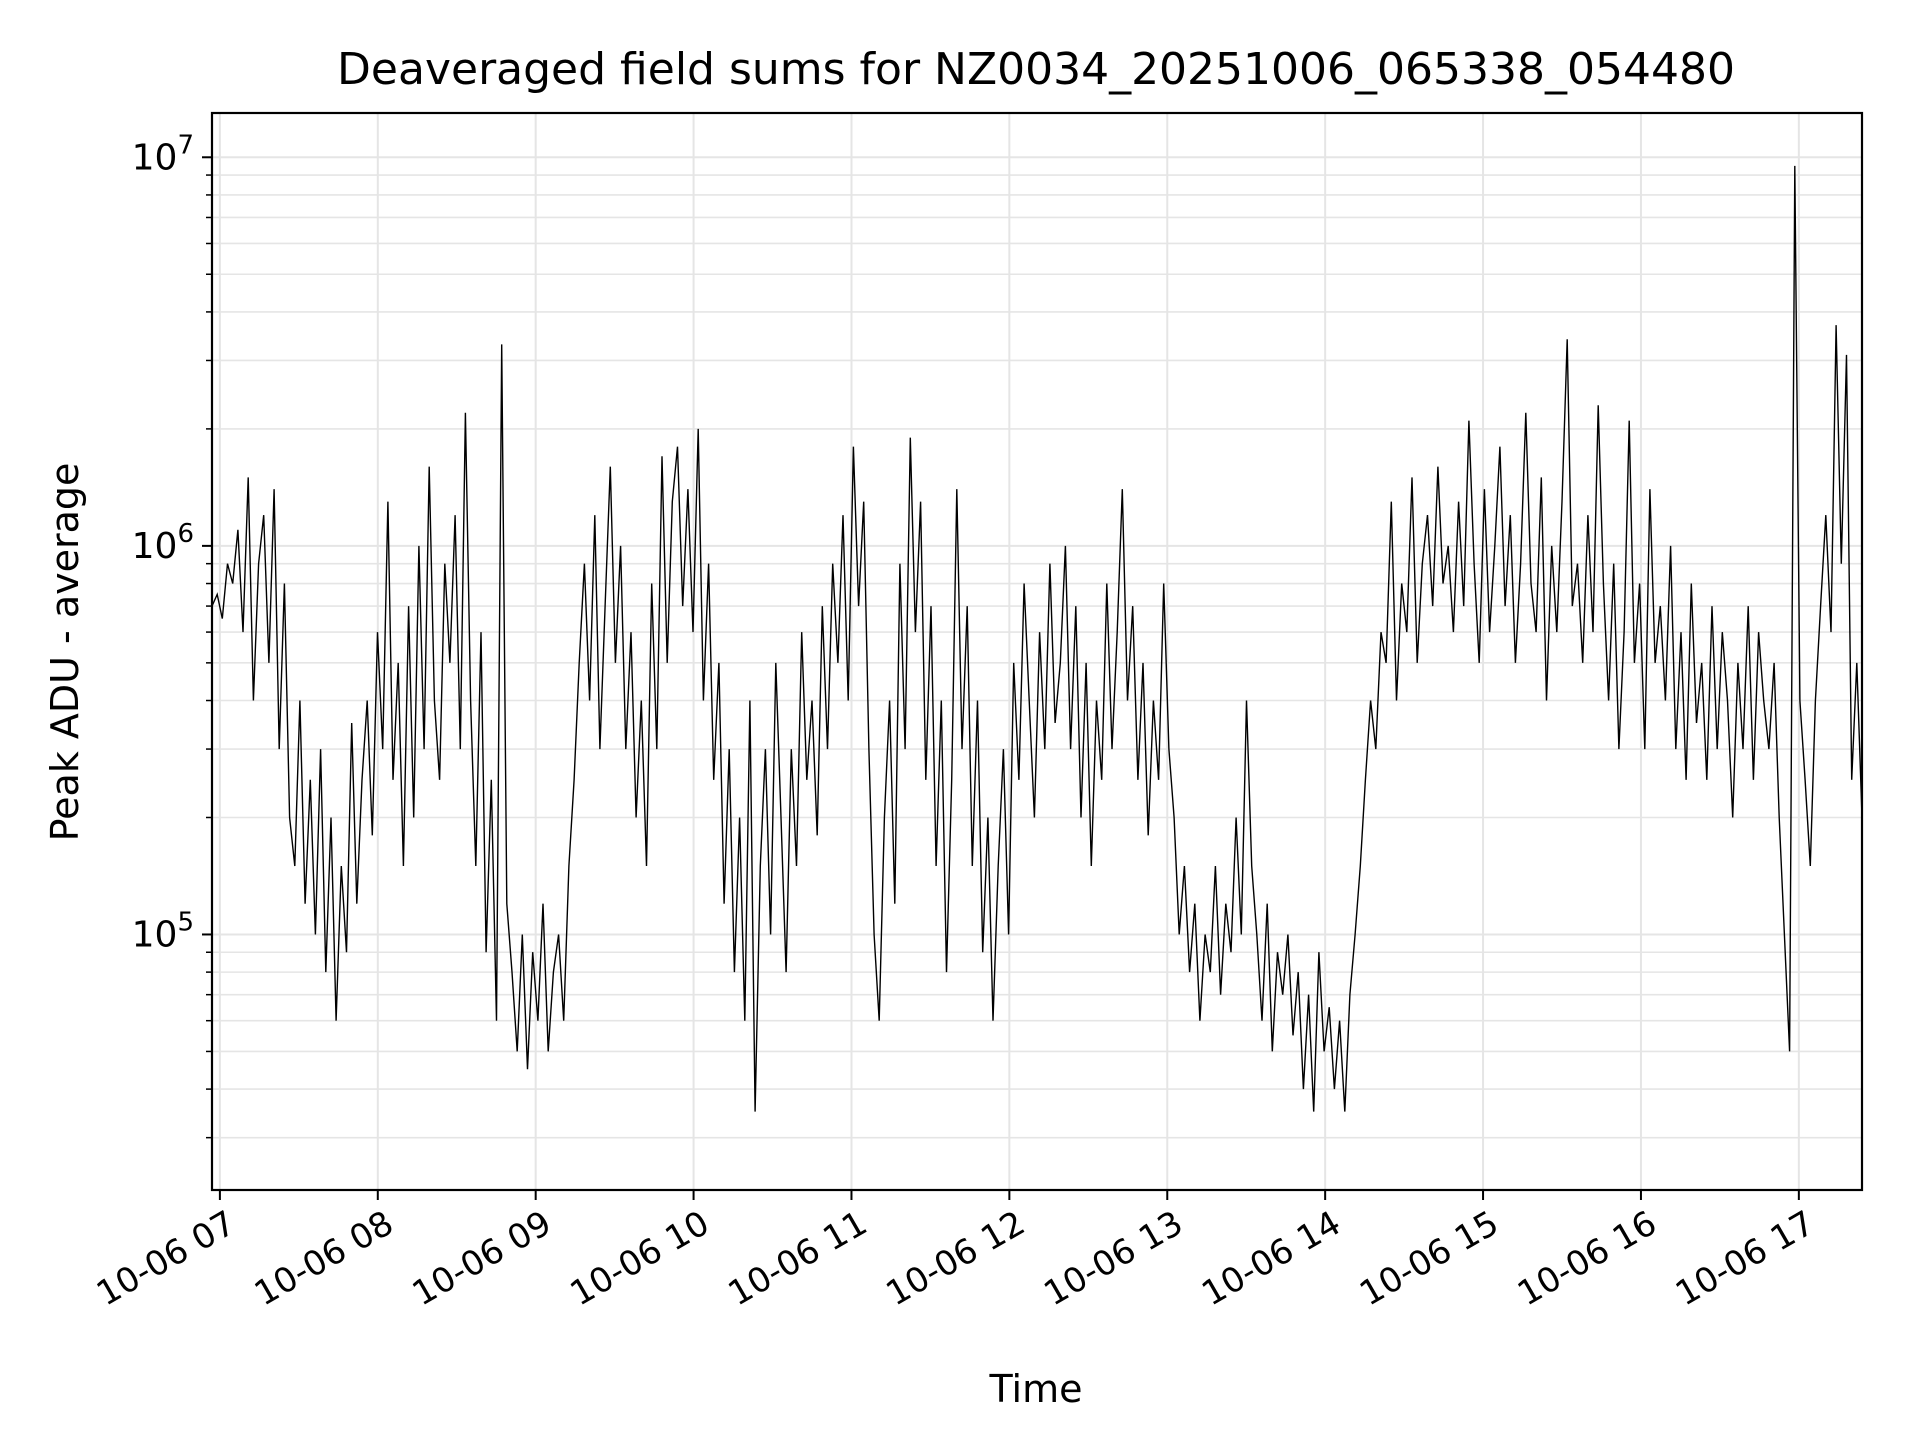 The height and width of the screenshot is (1440, 1920). I want to click on y-axis: 10⁵ 10⁶ 10⁷, so click(172, 634).